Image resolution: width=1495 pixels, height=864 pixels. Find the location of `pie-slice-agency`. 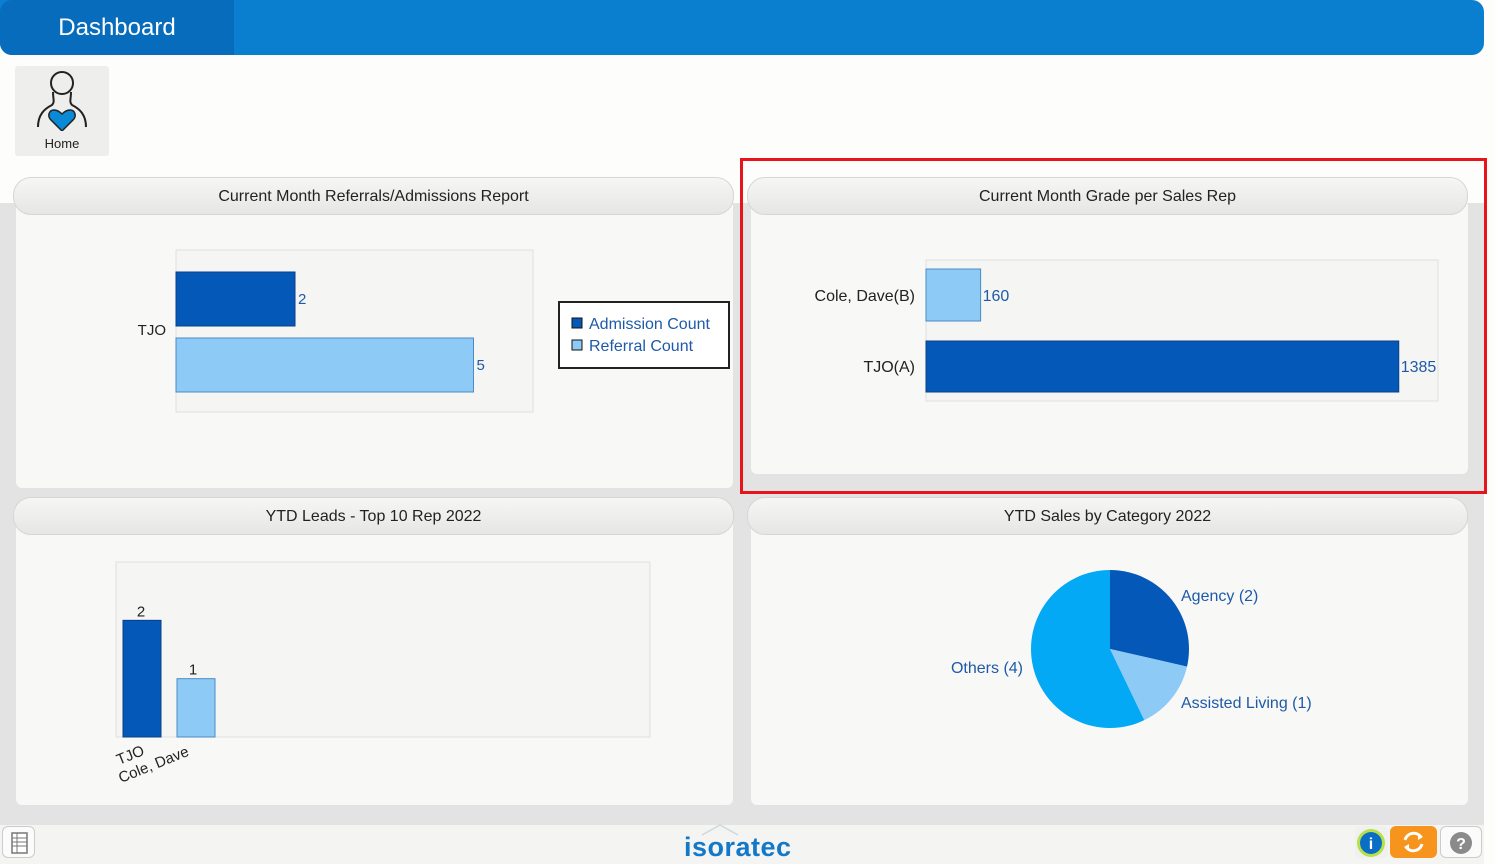

pie-slice-agency is located at coordinates (1149, 618).